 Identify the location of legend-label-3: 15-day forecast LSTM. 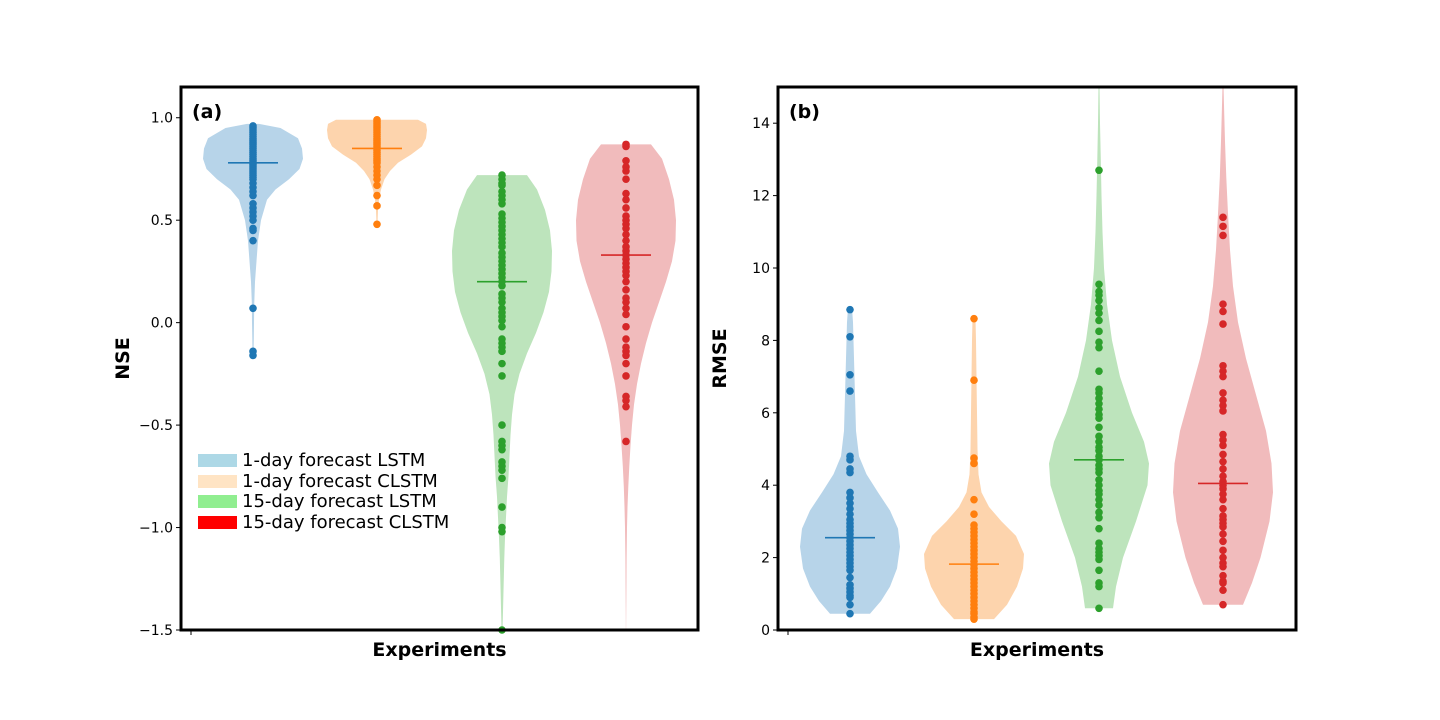
(339, 501).